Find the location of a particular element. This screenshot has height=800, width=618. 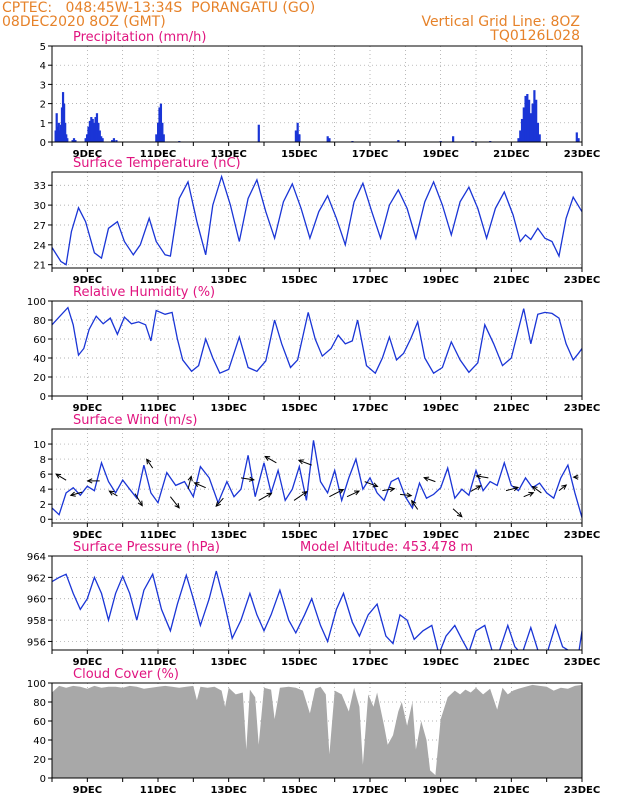

cloud-xtick-label: 9DEC is located at coordinates (87, 790).